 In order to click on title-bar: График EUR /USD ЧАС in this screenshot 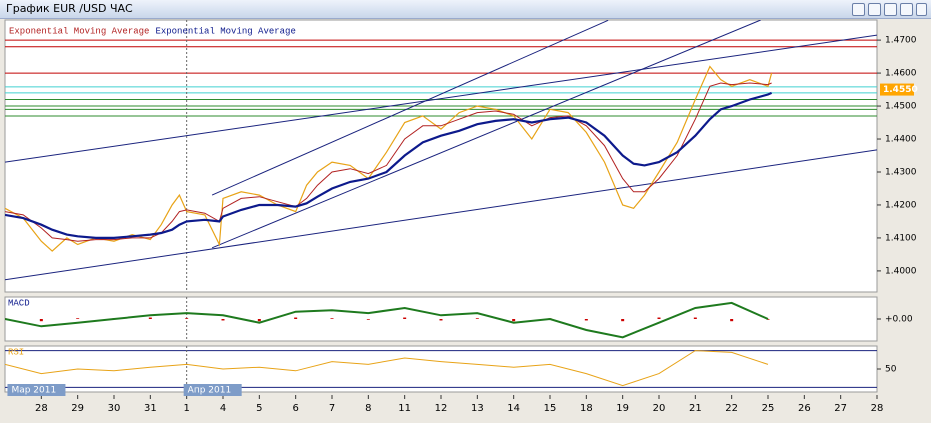, I will do `click(465, 9)`.